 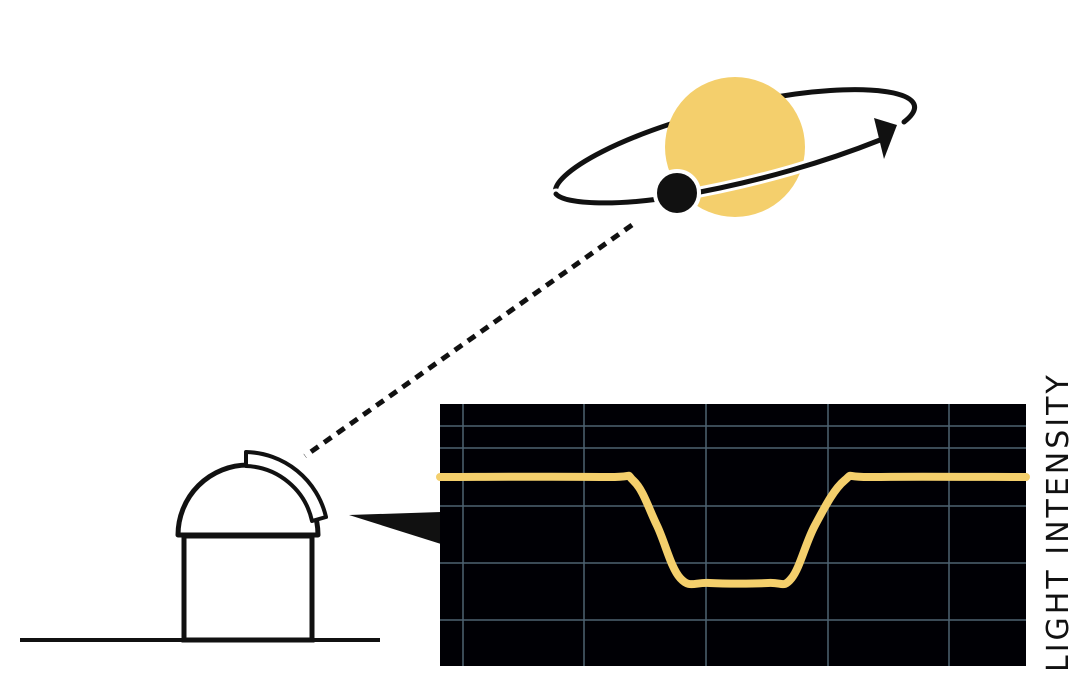 What do you see at coordinates (677, 193) in the screenshot?
I see `planet` at bounding box center [677, 193].